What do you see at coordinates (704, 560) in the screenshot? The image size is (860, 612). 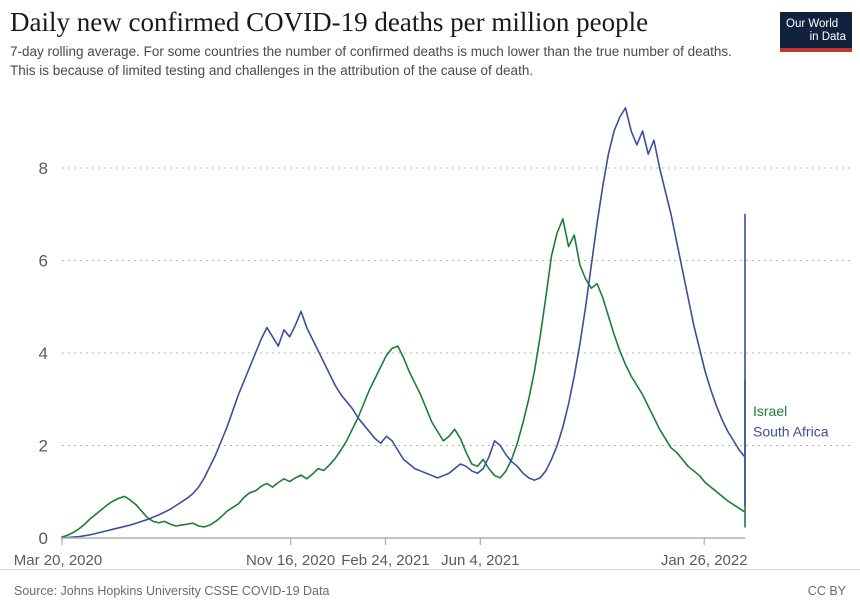 I see `x-axis-tick-label: Jan 26, 2022` at bounding box center [704, 560].